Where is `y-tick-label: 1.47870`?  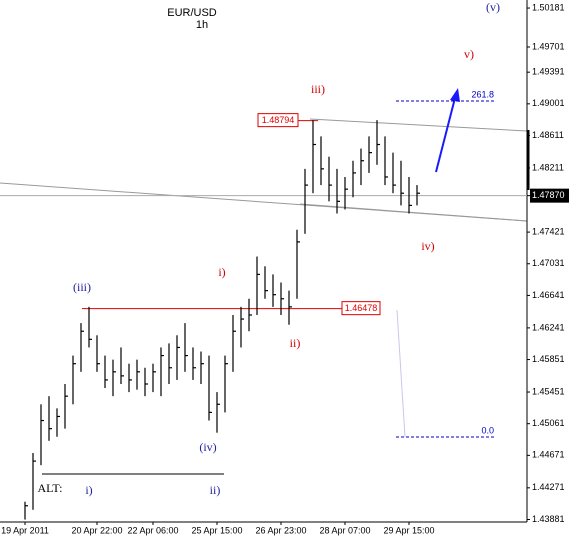
y-tick-label: 1.47870 is located at coordinates (548, 195).